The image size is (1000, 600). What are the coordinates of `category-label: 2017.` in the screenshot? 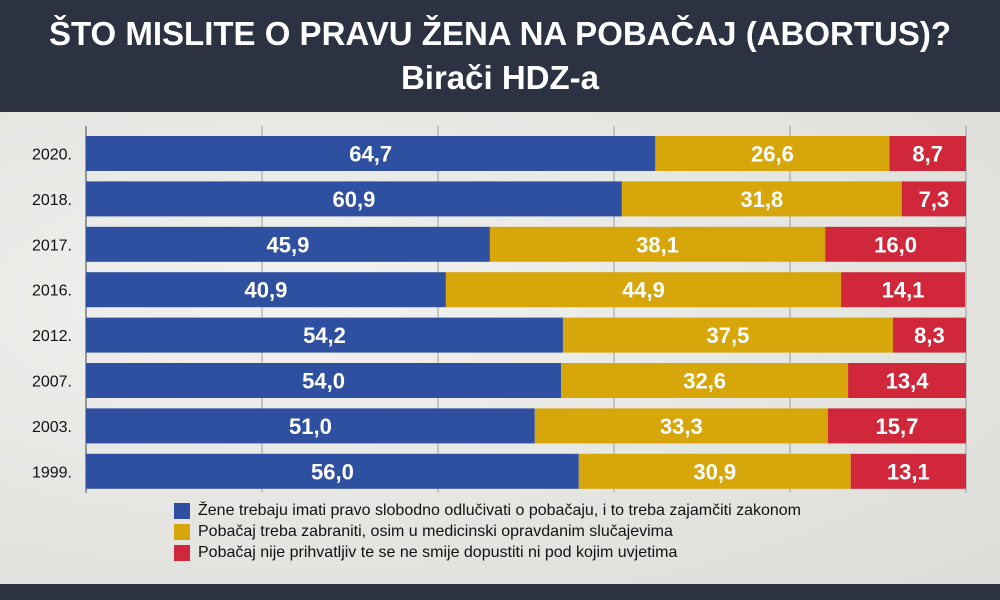 It's located at (52, 245).